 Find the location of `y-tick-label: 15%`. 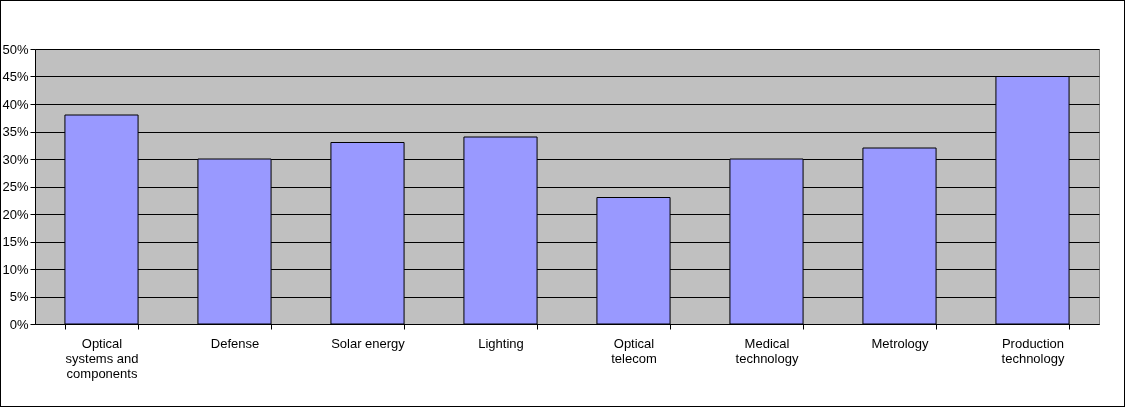

y-tick-label: 15% is located at coordinates (15, 241).